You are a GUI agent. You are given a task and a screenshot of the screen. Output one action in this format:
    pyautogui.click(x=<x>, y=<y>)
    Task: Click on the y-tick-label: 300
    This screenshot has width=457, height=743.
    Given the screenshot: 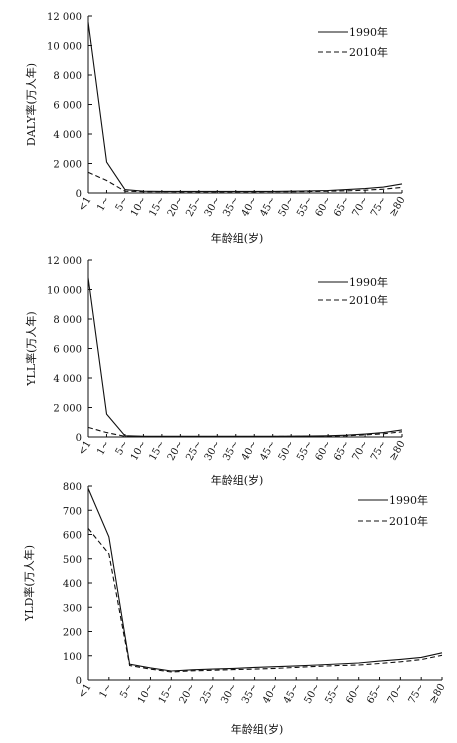 What is the action you would take?
    pyautogui.click(x=72, y=608)
    